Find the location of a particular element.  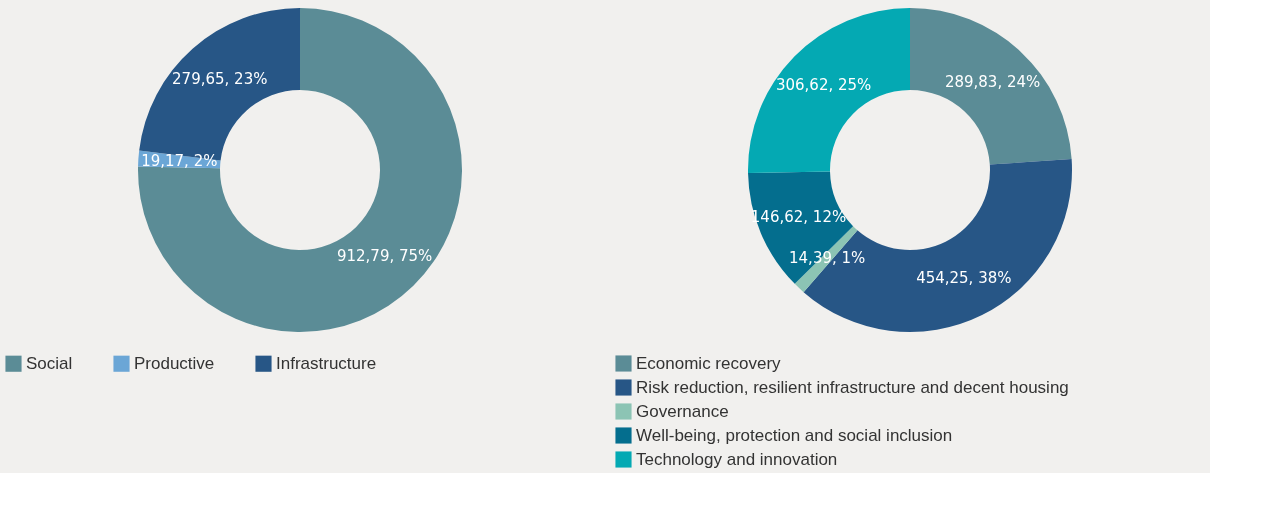

data-label: 912,79, 75% is located at coordinates (384, 256).